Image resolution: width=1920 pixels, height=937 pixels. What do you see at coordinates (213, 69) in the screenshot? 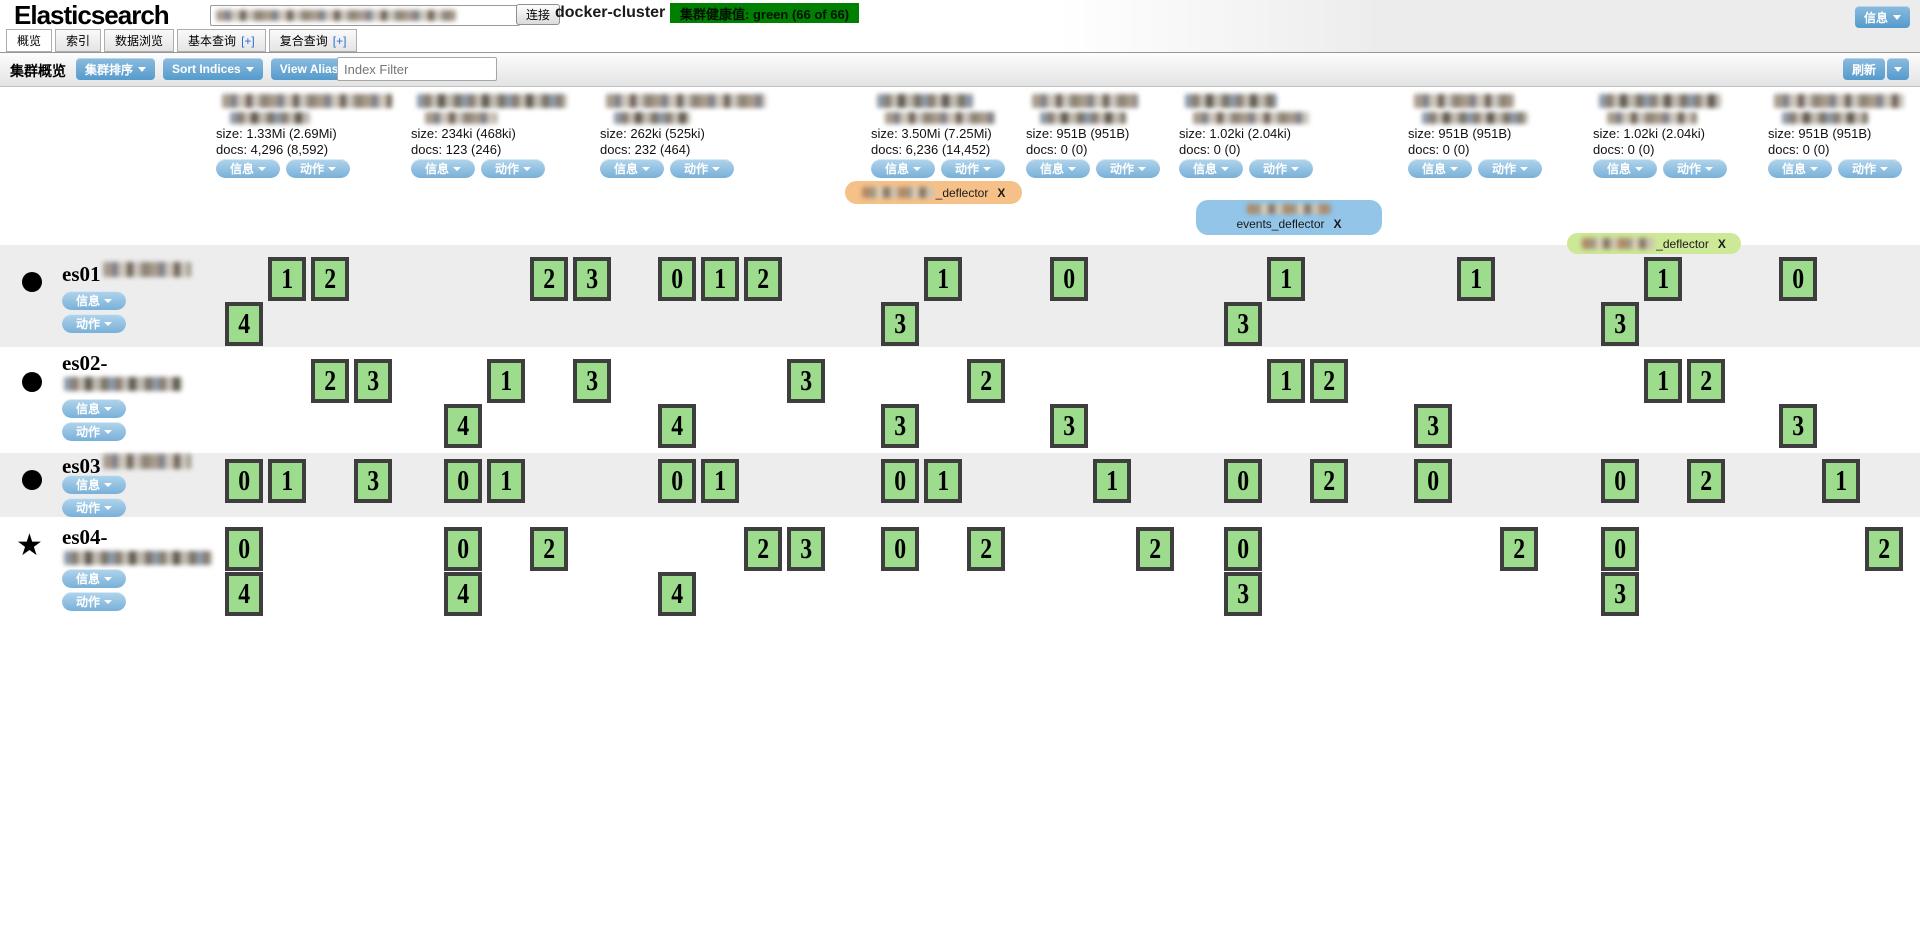
I see `sort-indices-dropdown: Sort Indices` at bounding box center [213, 69].